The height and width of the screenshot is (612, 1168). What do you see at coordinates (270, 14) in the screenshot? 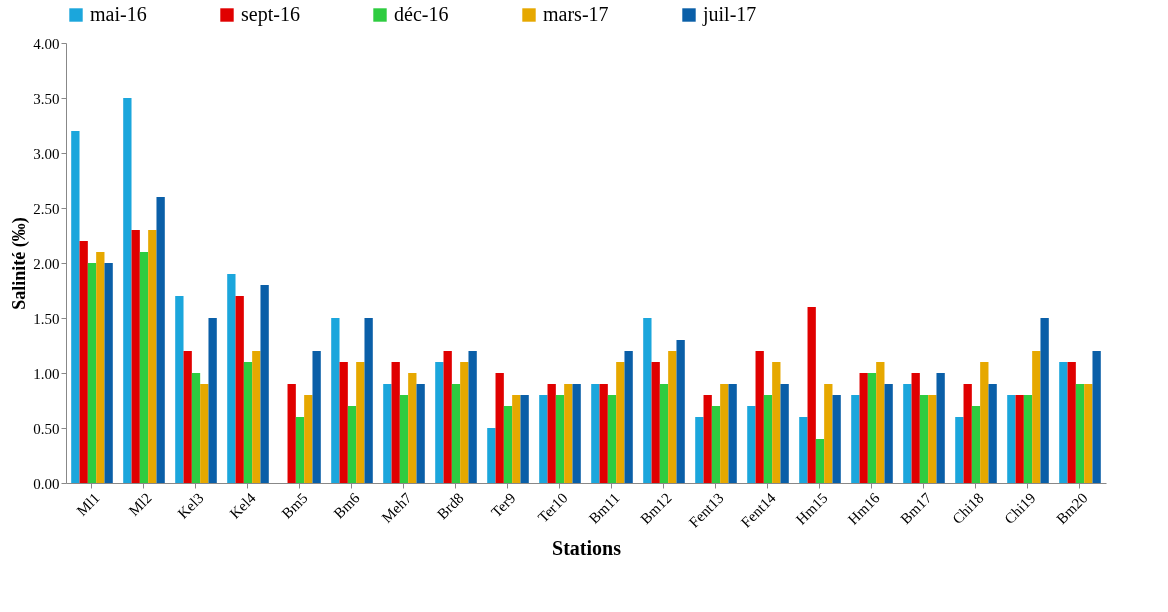
I see `legend-label: sept-16` at bounding box center [270, 14].